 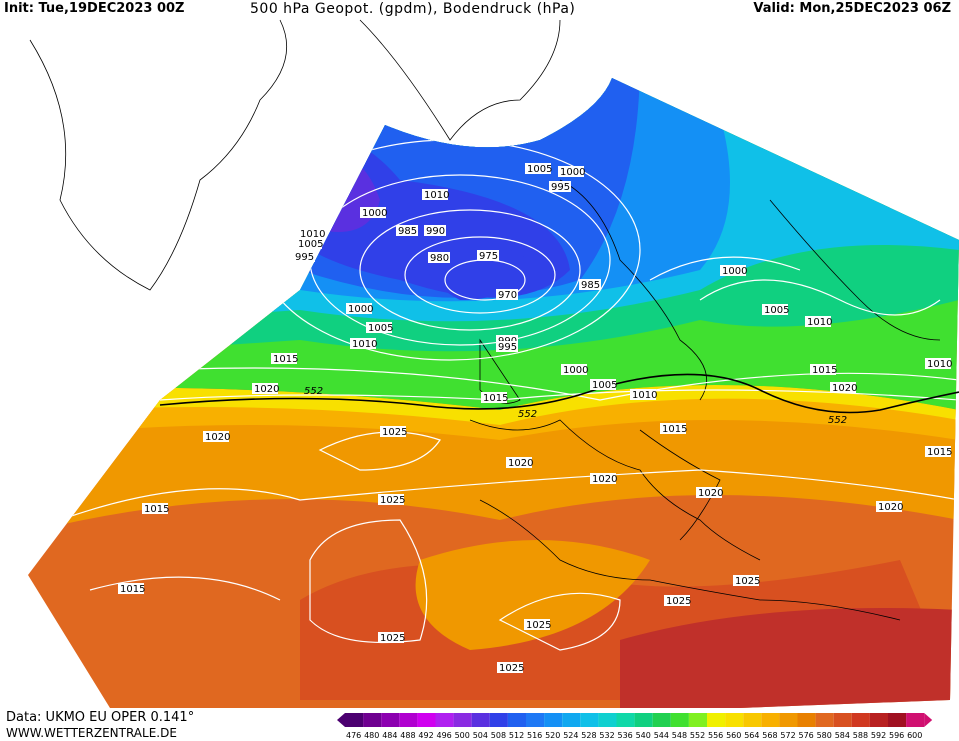 What do you see at coordinates (507, 295) in the screenshot?
I see `isobar-label: 970` at bounding box center [507, 295].